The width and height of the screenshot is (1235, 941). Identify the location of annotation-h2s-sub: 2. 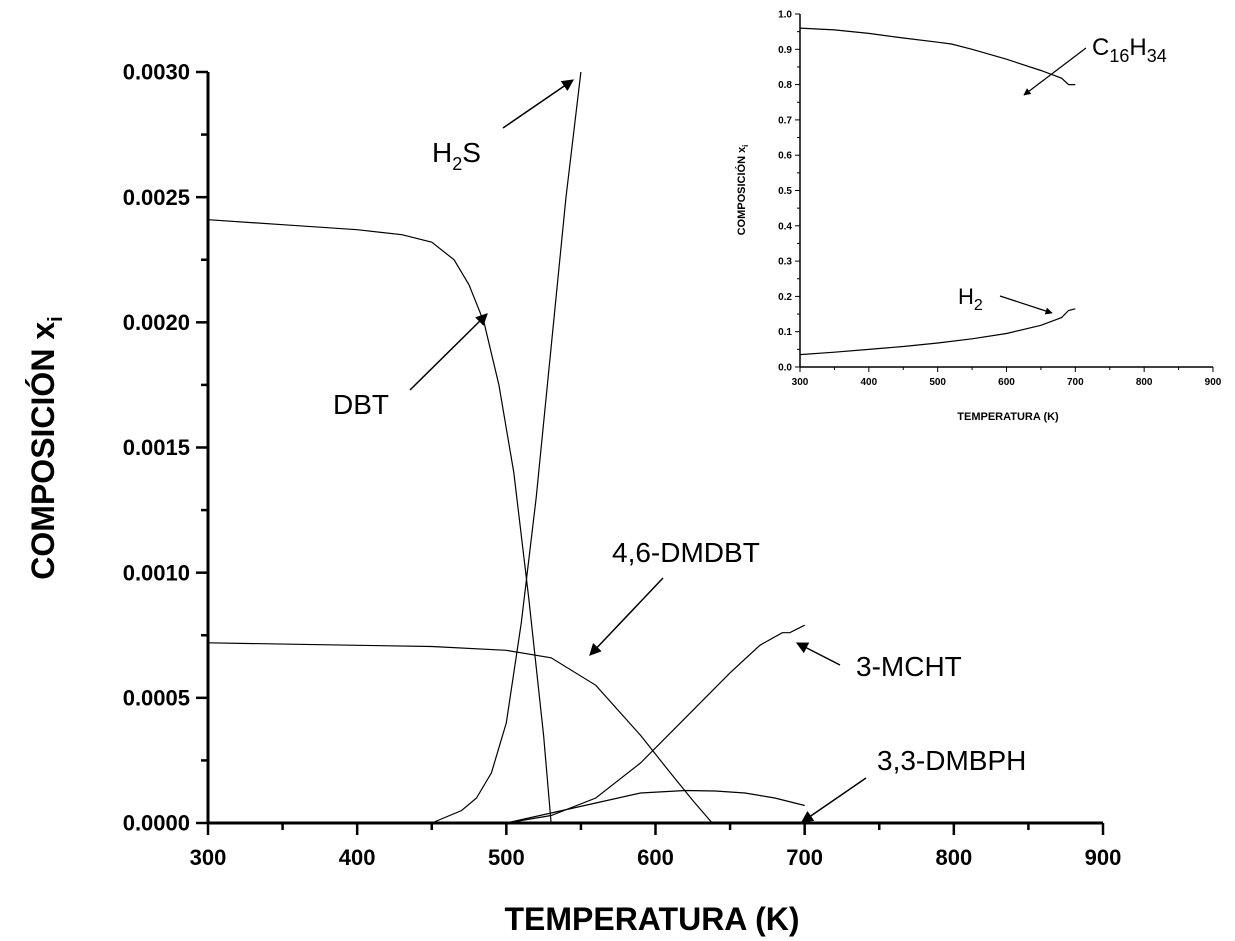
(457, 164).